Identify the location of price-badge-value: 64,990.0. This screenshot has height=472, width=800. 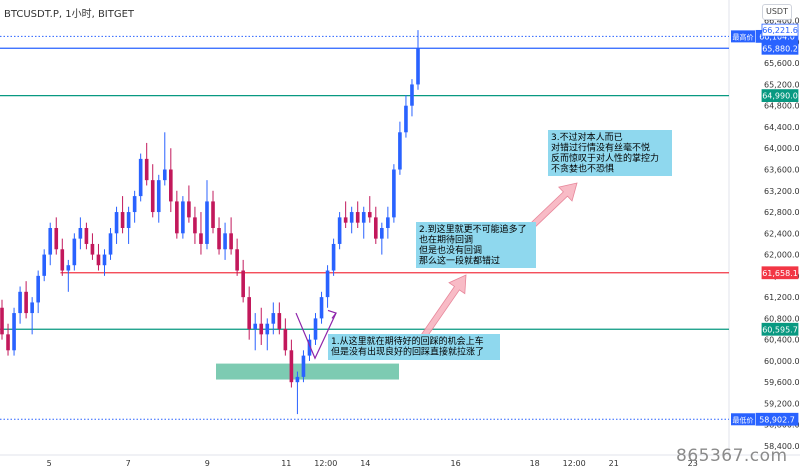
(780, 96).